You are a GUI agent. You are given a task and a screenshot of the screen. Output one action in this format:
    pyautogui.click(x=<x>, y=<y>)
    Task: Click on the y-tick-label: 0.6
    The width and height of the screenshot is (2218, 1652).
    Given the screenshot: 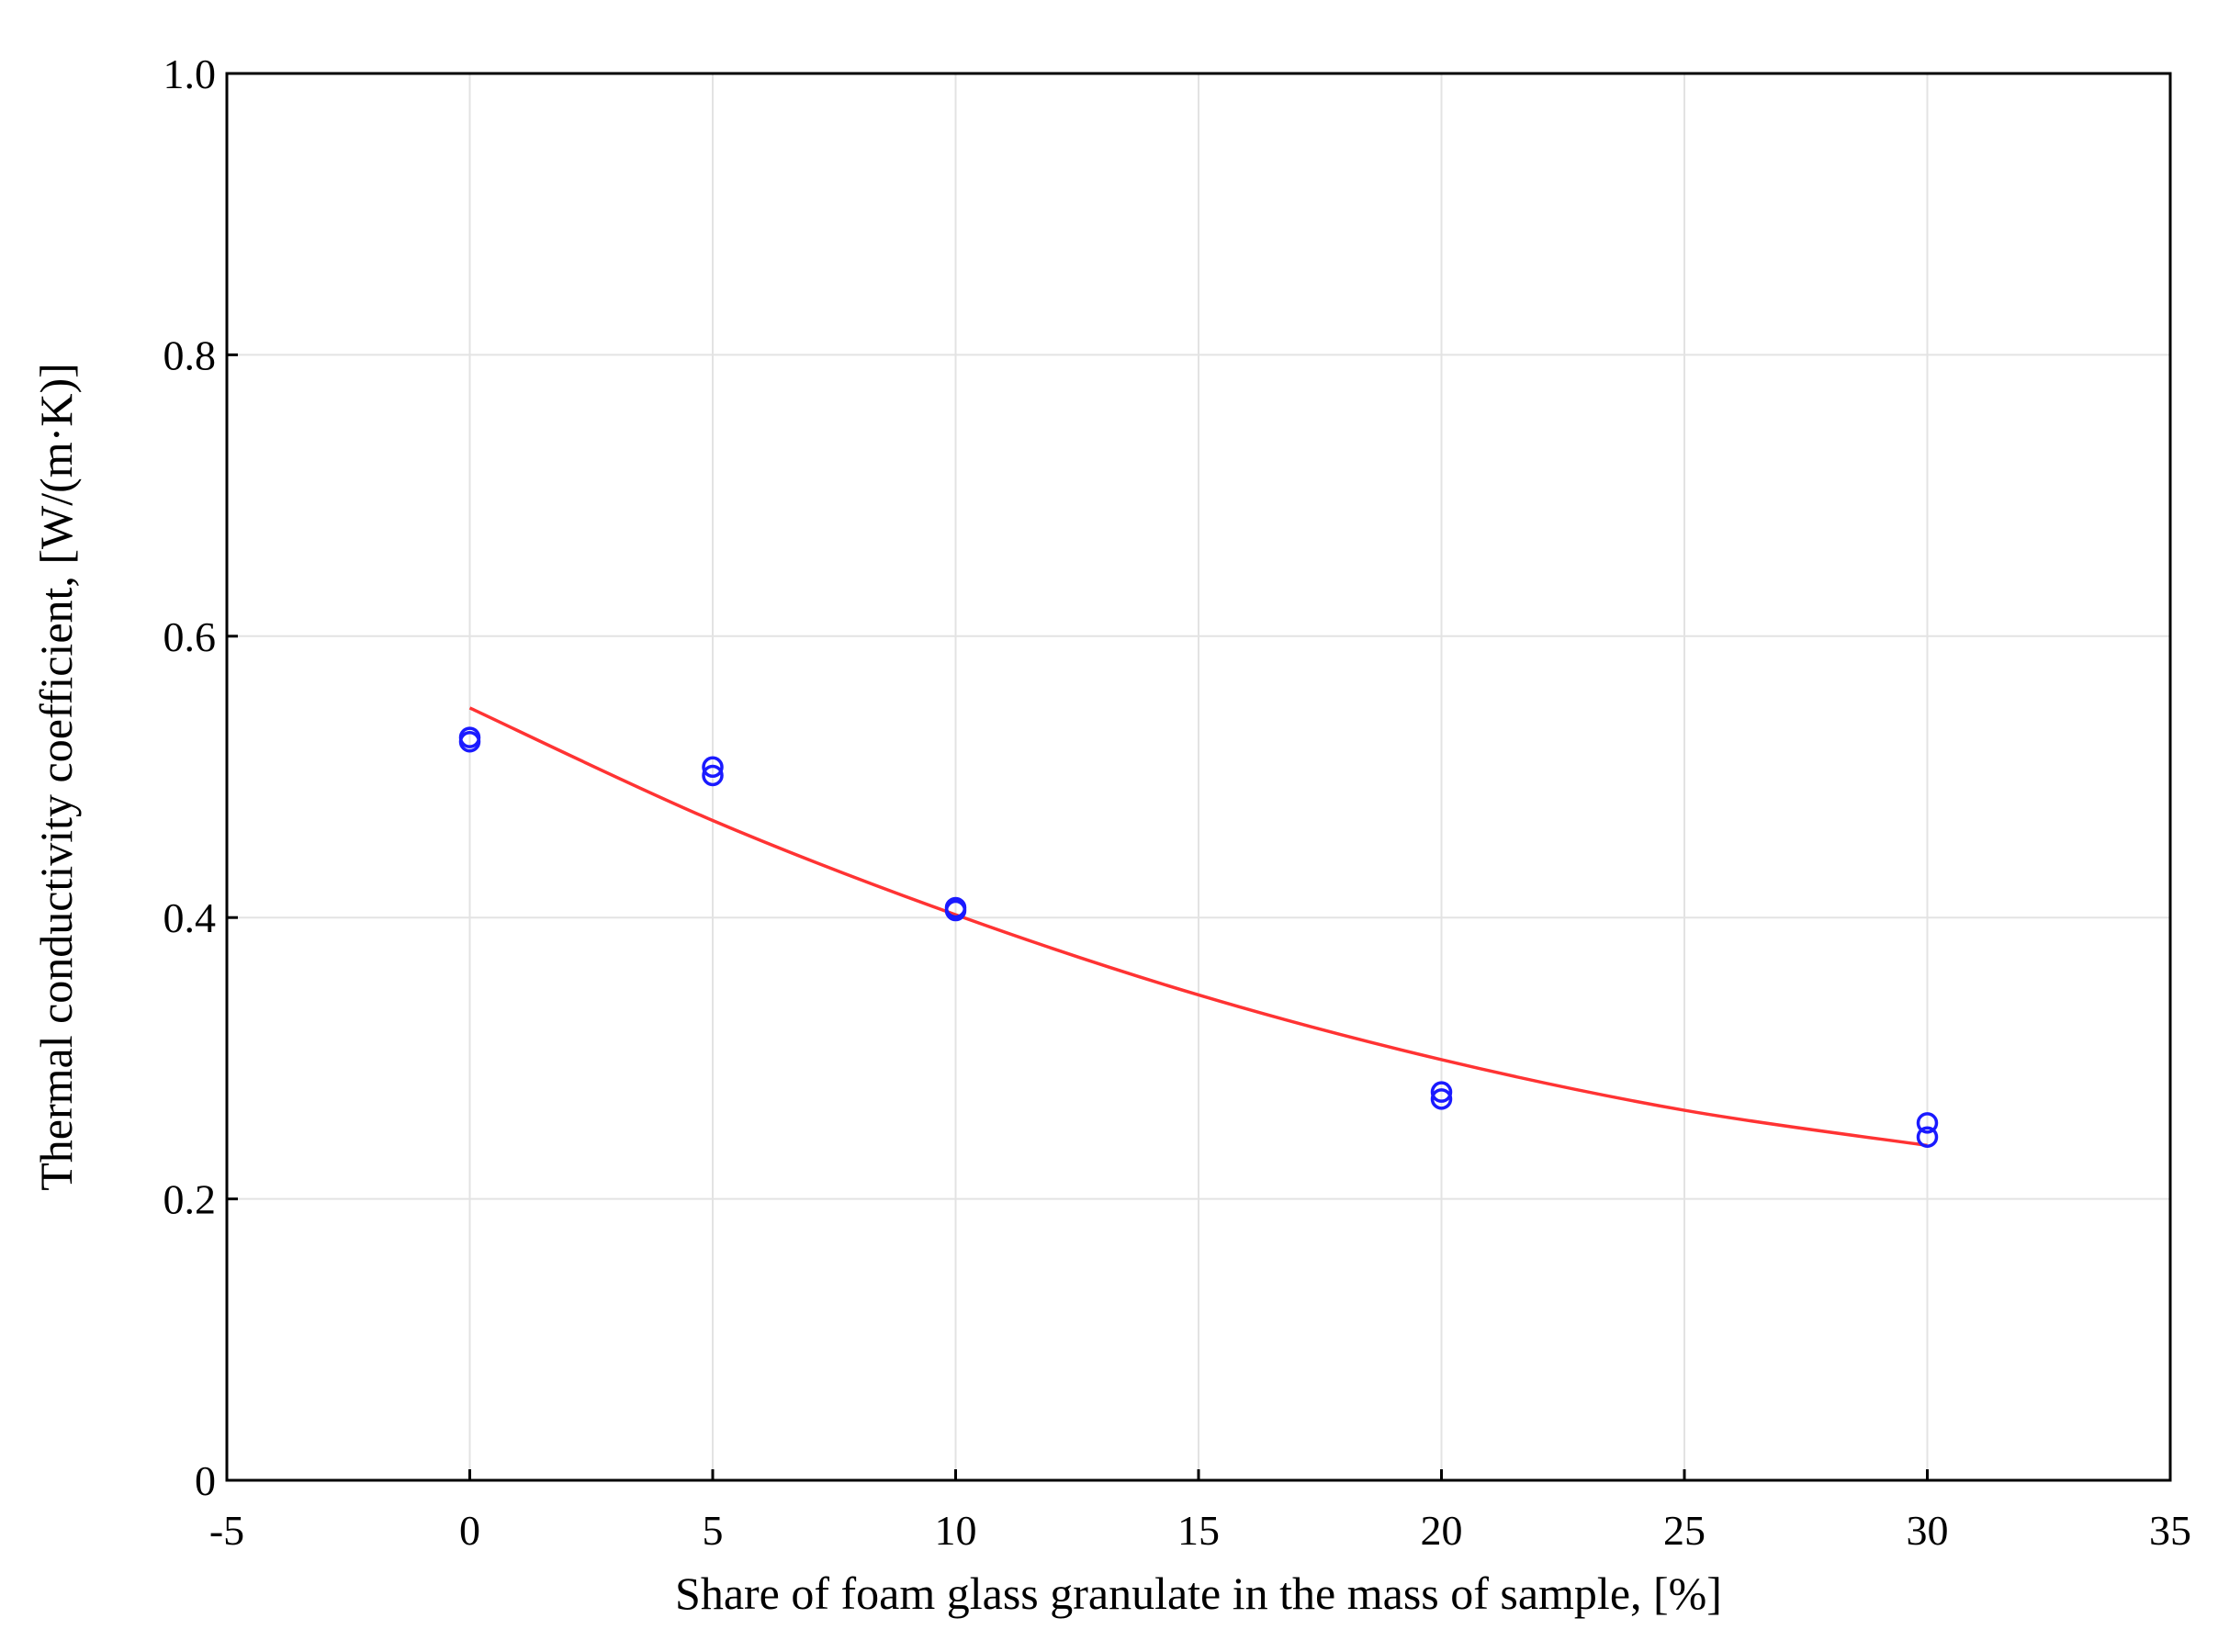 What is the action you would take?
    pyautogui.click(x=190, y=636)
    